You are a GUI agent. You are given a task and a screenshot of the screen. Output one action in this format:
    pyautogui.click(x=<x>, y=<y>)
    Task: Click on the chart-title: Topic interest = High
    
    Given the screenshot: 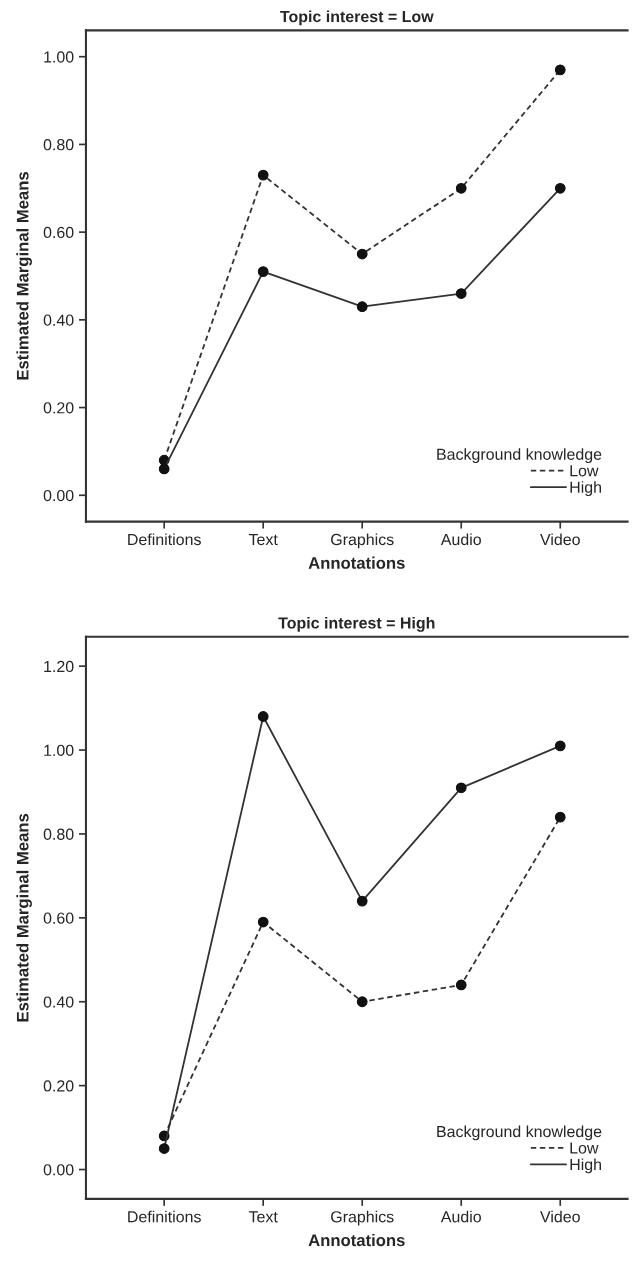 What is the action you would take?
    pyautogui.click(x=356, y=624)
    